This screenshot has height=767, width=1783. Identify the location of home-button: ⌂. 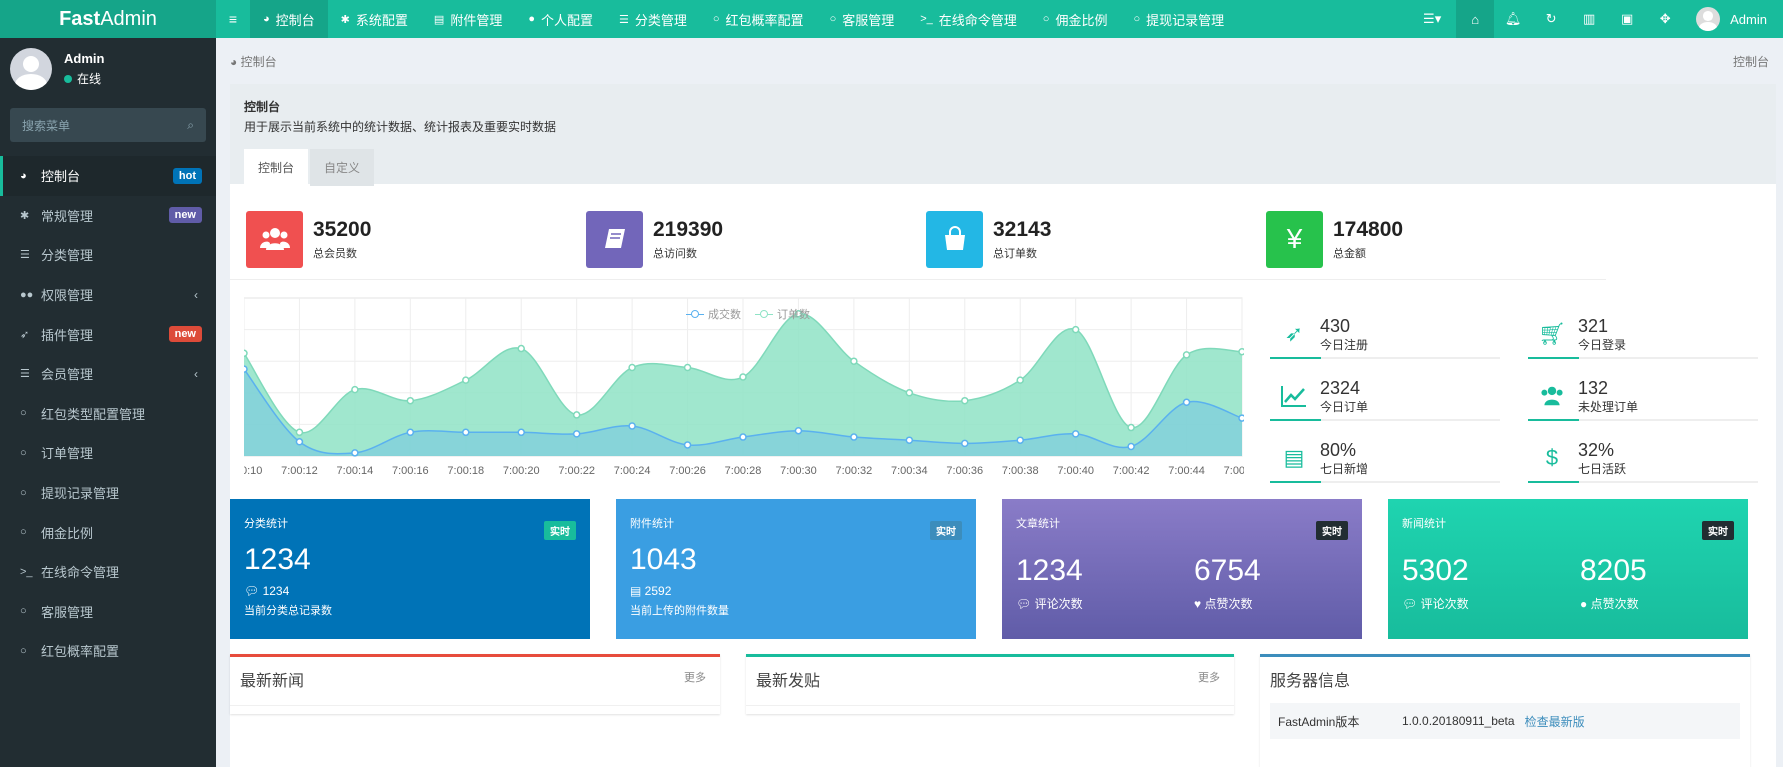
(1475, 19).